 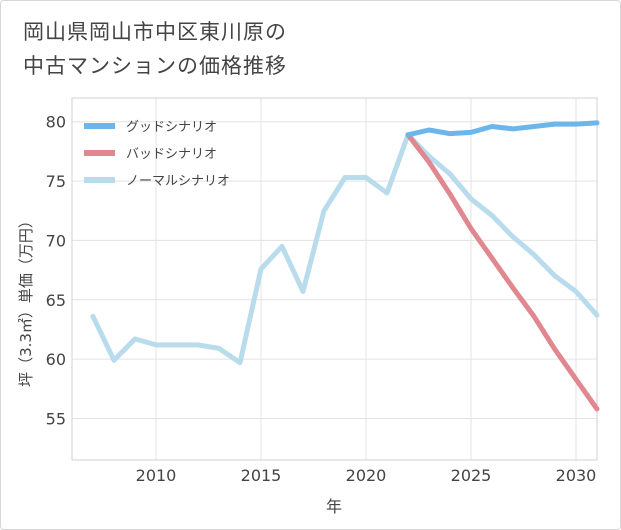 What do you see at coordinates (171, 127) in the screenshot?
I see `legend-label-0: グッドシナリオ` at bounding box center [171, 127].